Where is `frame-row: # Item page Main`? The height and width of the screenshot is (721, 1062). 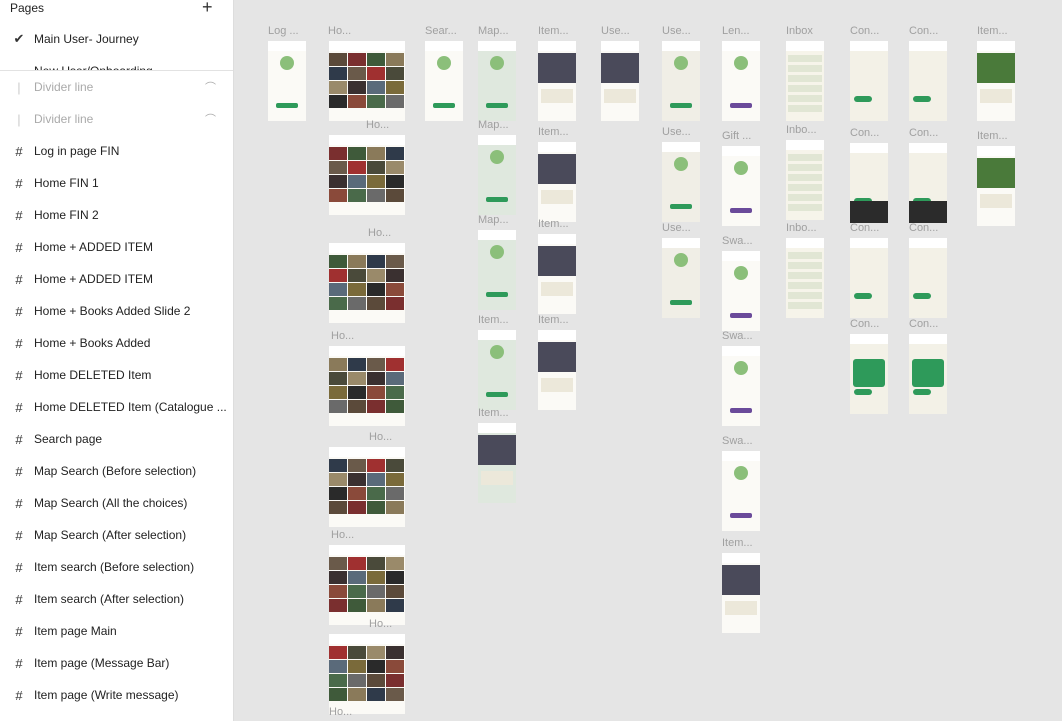
frame-row: # Item page Main is located at coordinates (116, 631).